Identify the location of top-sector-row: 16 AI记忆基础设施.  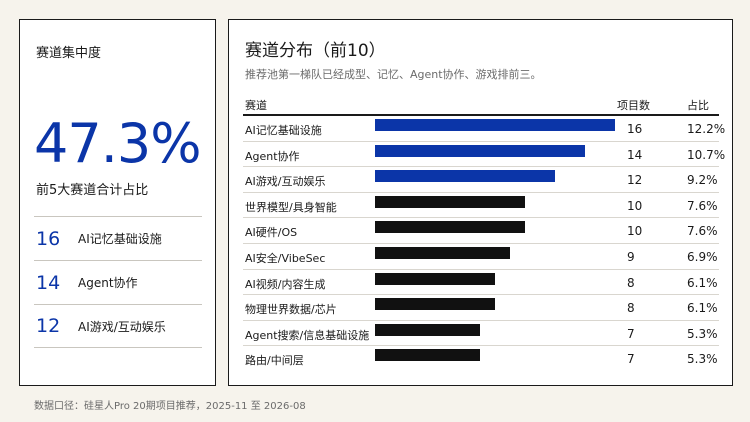
(118, 238).